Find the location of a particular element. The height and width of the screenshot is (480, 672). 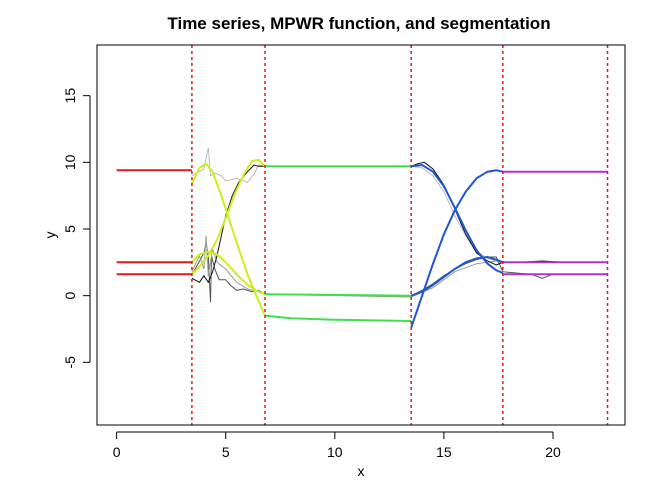

x-tick-label: 5 is located at coordinates (226, 452).